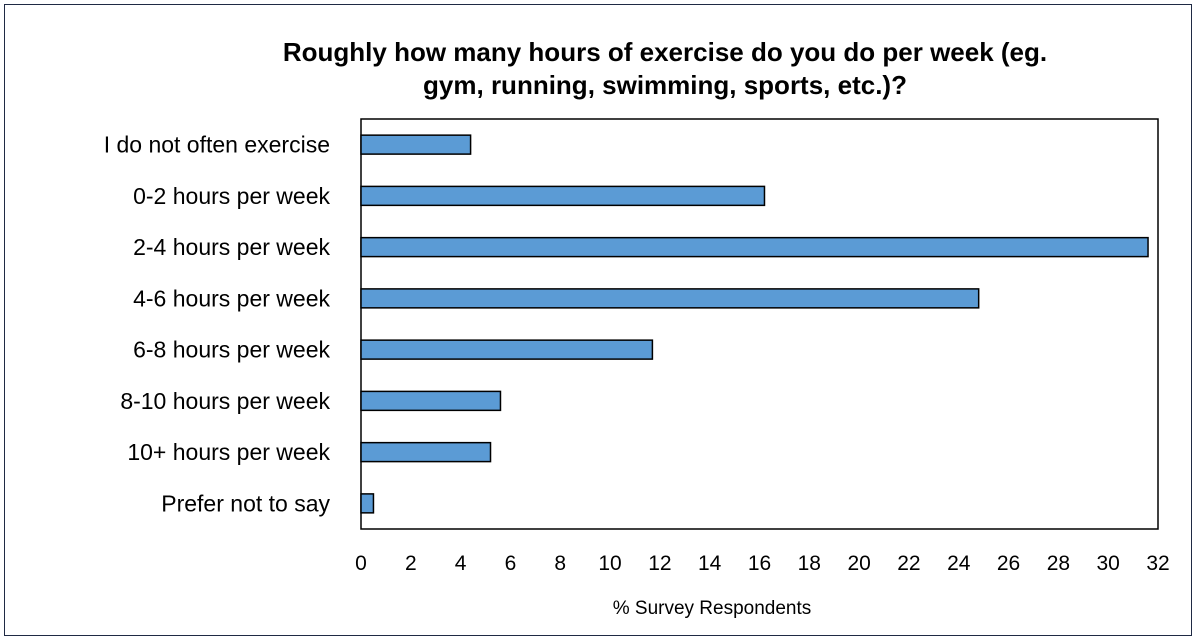 This screenshot has width=1198, height=642. I want to click on x-tick-label: 12, so click(659, 563).